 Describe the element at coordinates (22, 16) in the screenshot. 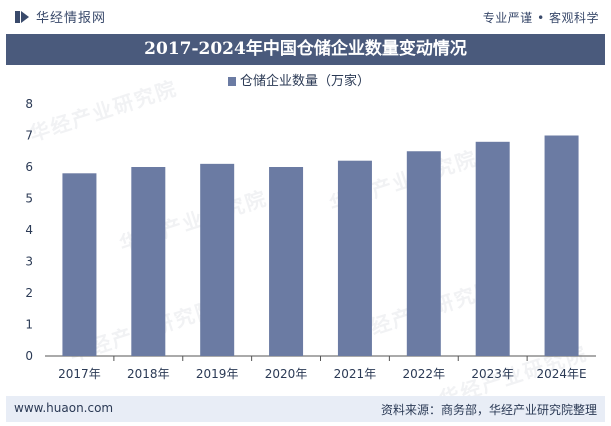

I see `brand-logo-icon` at that location.